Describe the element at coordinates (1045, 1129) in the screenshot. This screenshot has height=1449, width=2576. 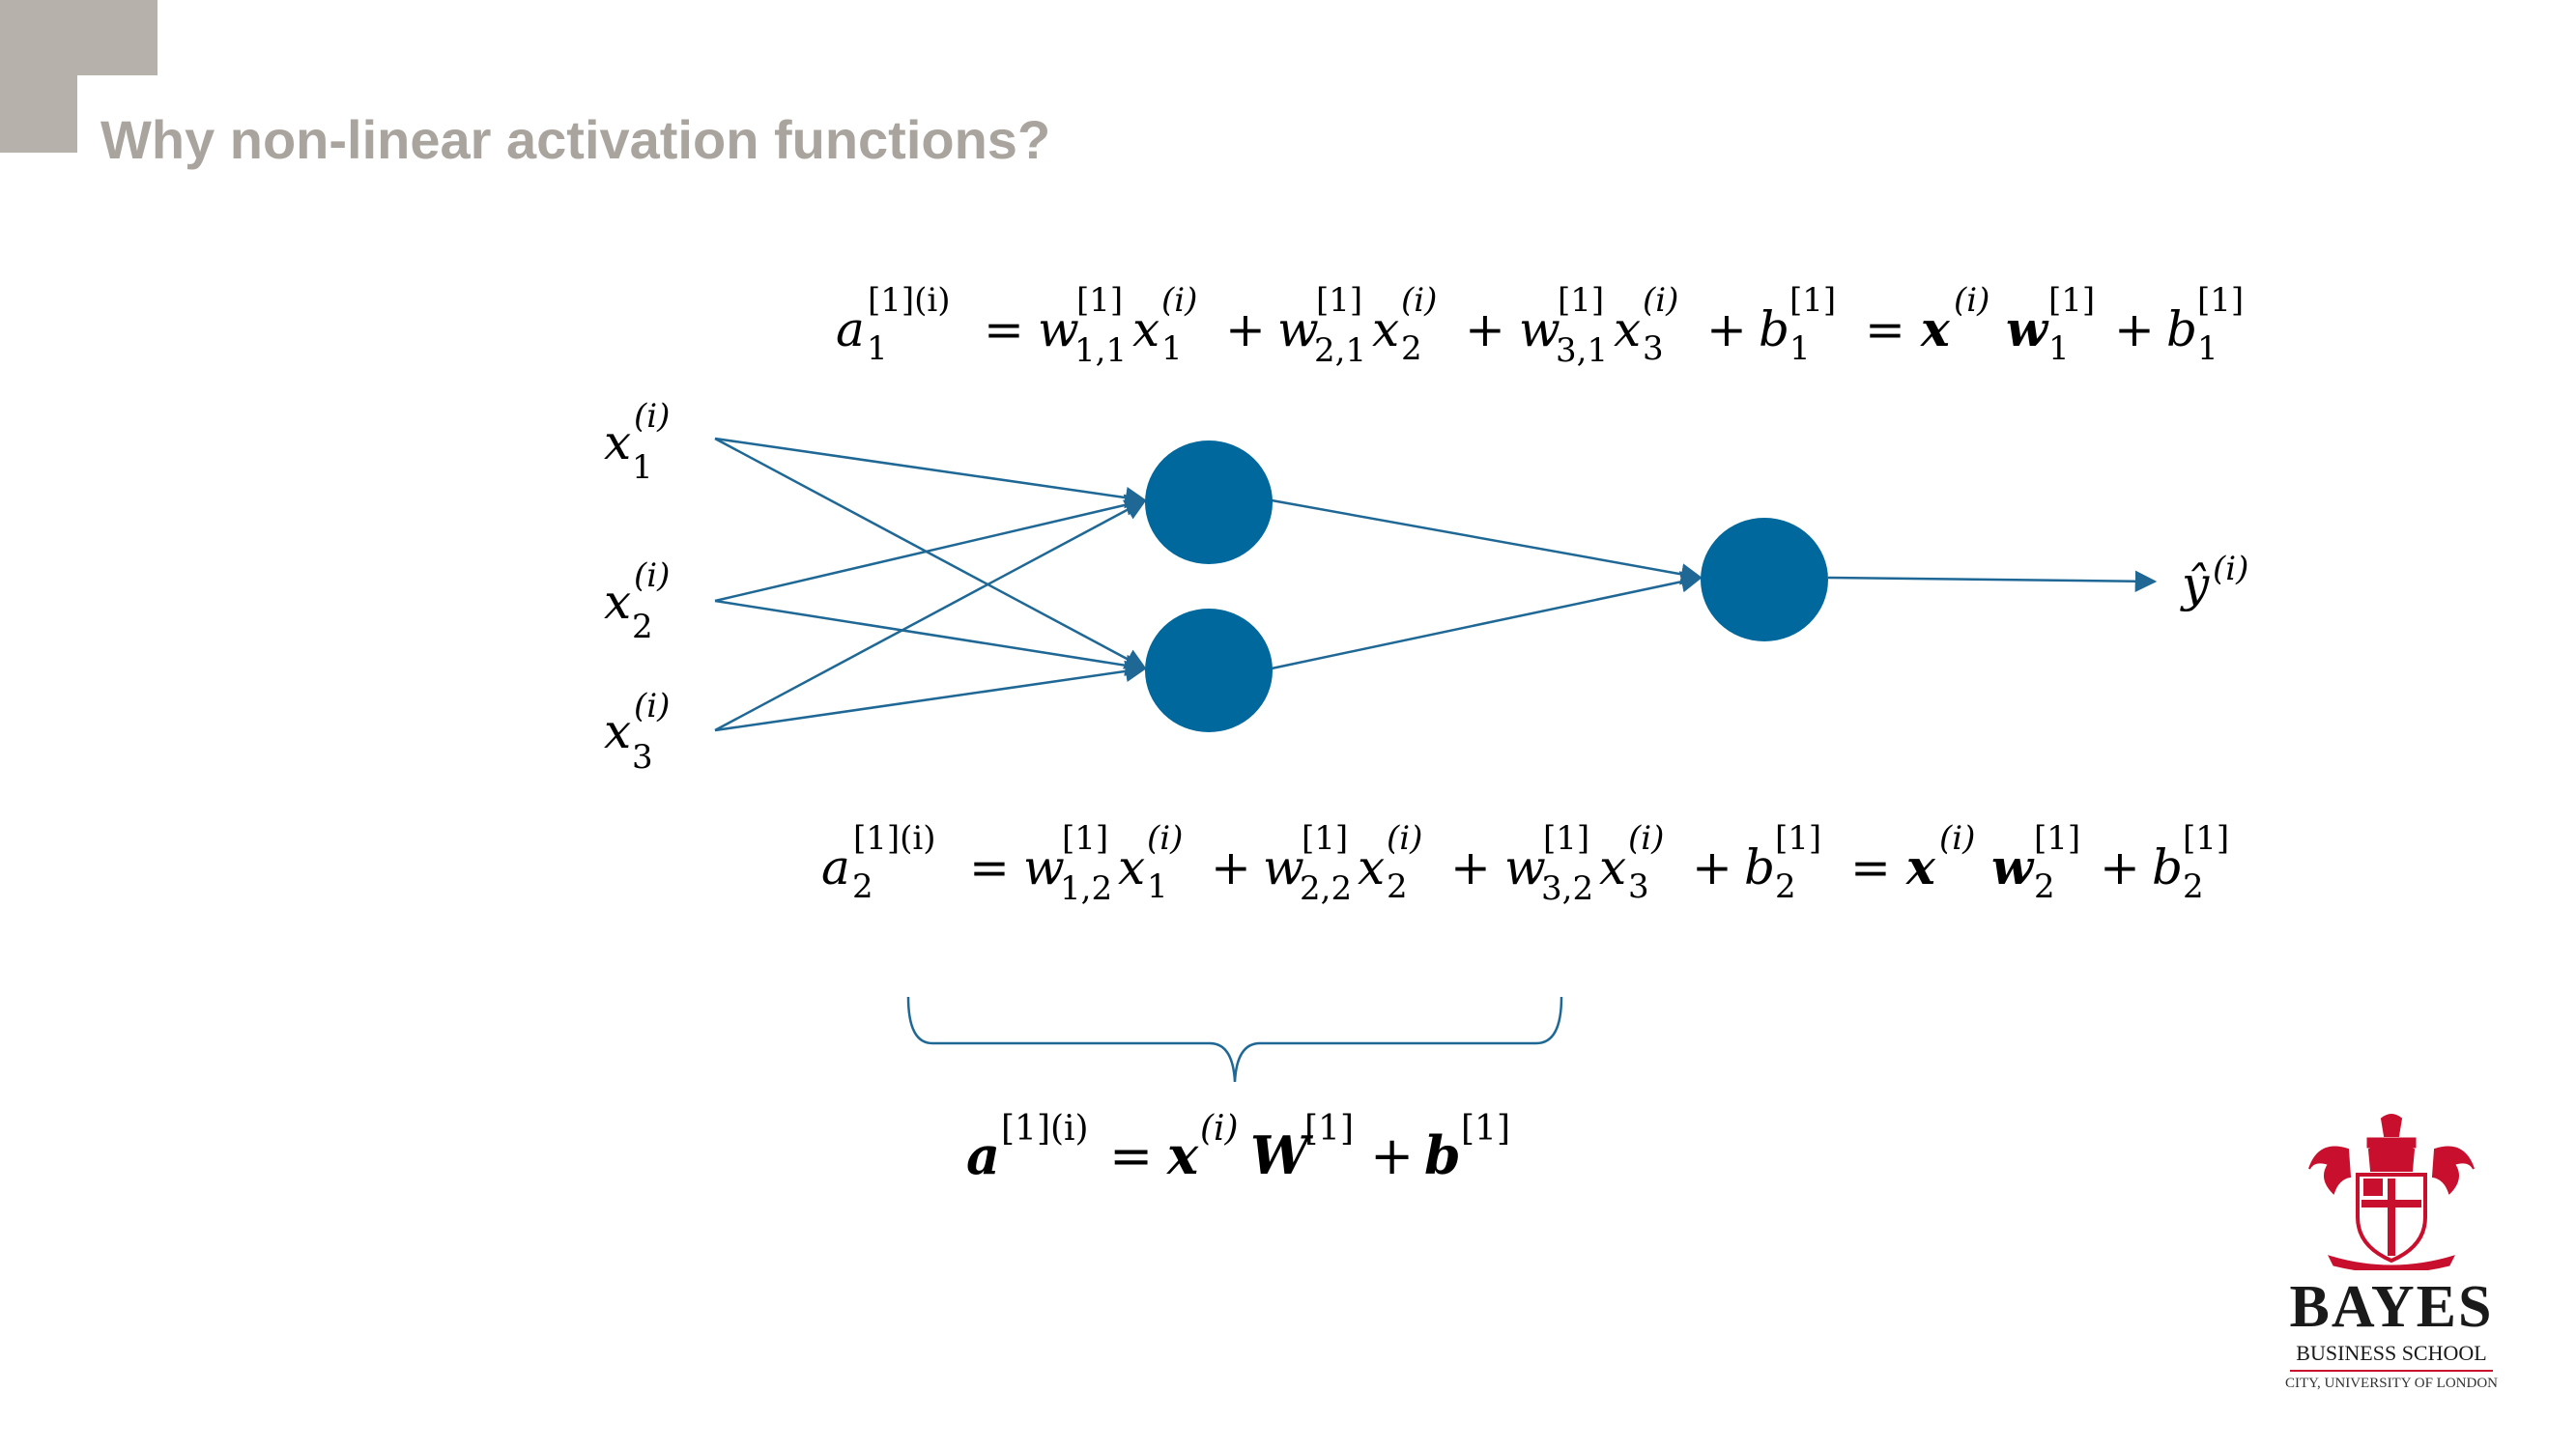
I see `eq3-lhs-sup: [1](i)` at that location.